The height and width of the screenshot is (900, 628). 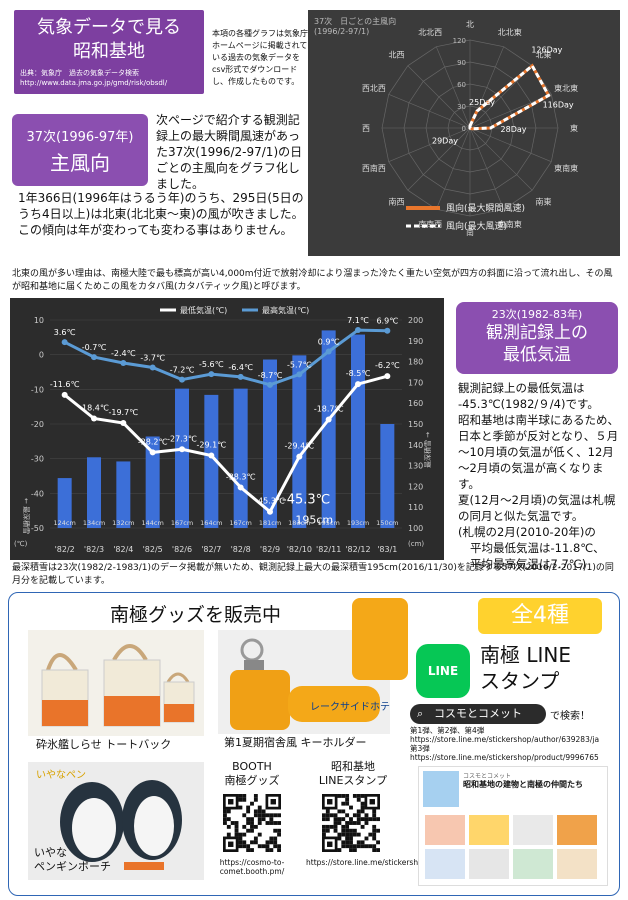 I want to click on booth-qr-code, so click(x=252, y=823).